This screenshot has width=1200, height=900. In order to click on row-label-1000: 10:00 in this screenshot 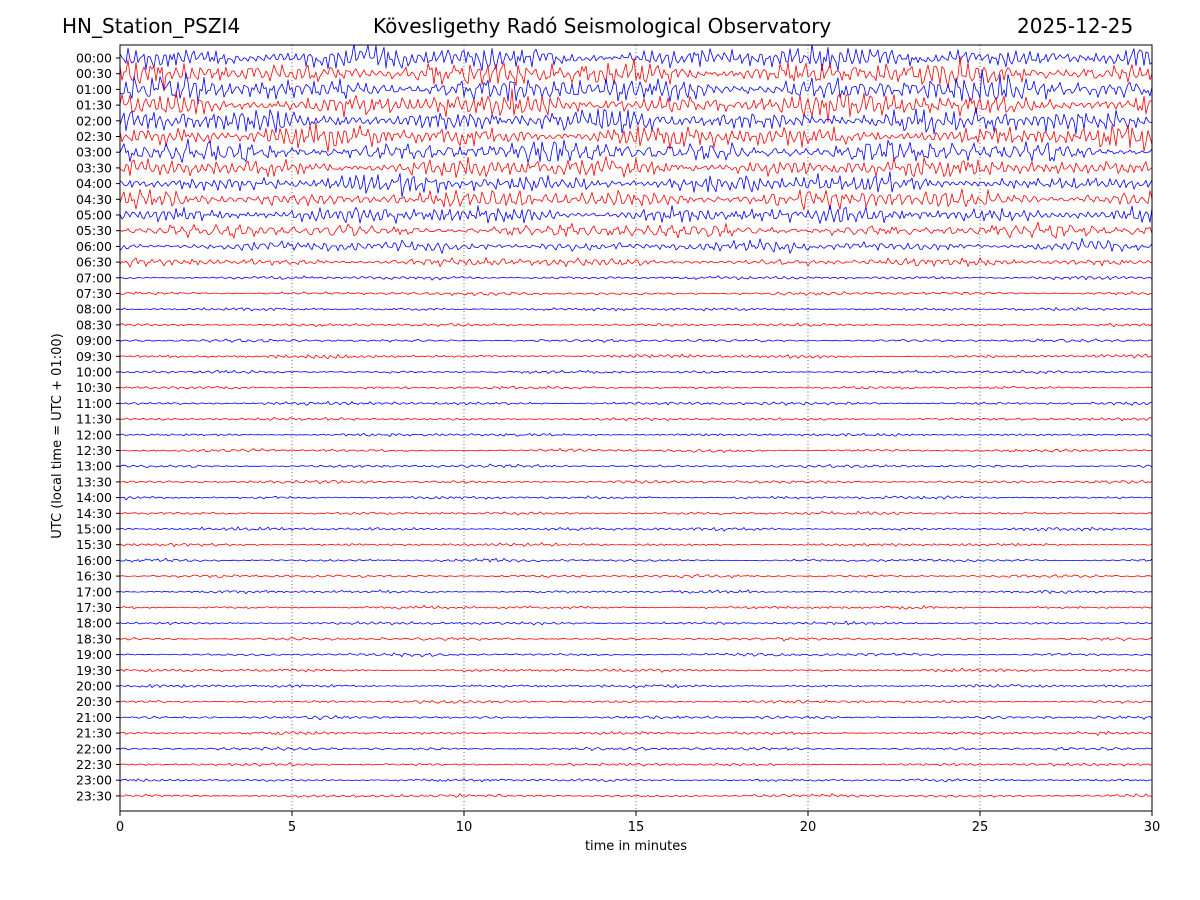, I will do `click(94, 372)`.